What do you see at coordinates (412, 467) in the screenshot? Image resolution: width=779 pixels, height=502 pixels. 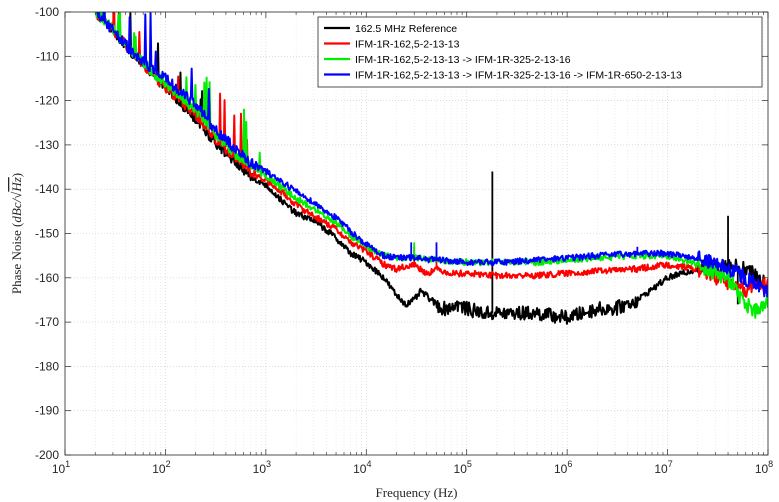 I see `x-tick-labels: 10¹ 10² 10³ 10⁴ 10⁵ 10⁶ 10⁷ 10⁸` at bounding box center [412, 467].